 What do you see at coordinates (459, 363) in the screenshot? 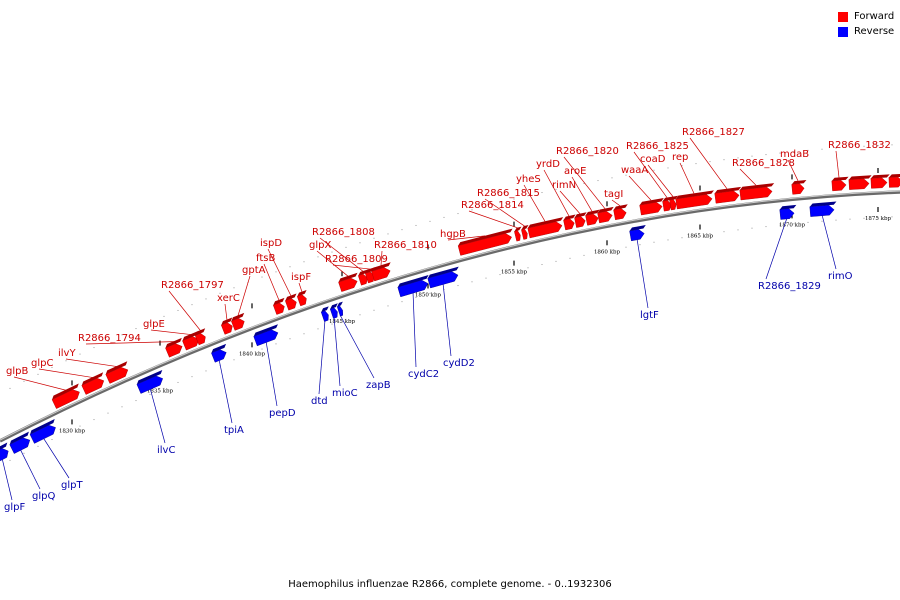
I see `reverse-gene-label: cydD2` at bounding box center [459, 363].